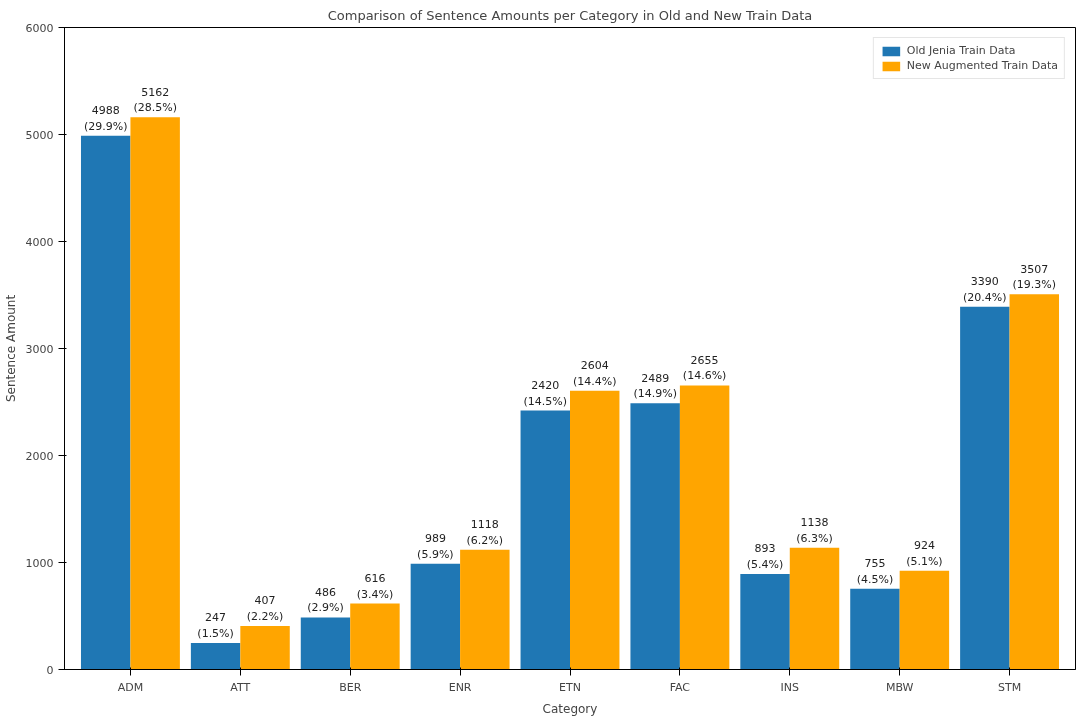  What do you see at coordinates (875, 571) in the screenshot?
I see `data-label: 755 (4.5%)` at bounding box center [875, 571].